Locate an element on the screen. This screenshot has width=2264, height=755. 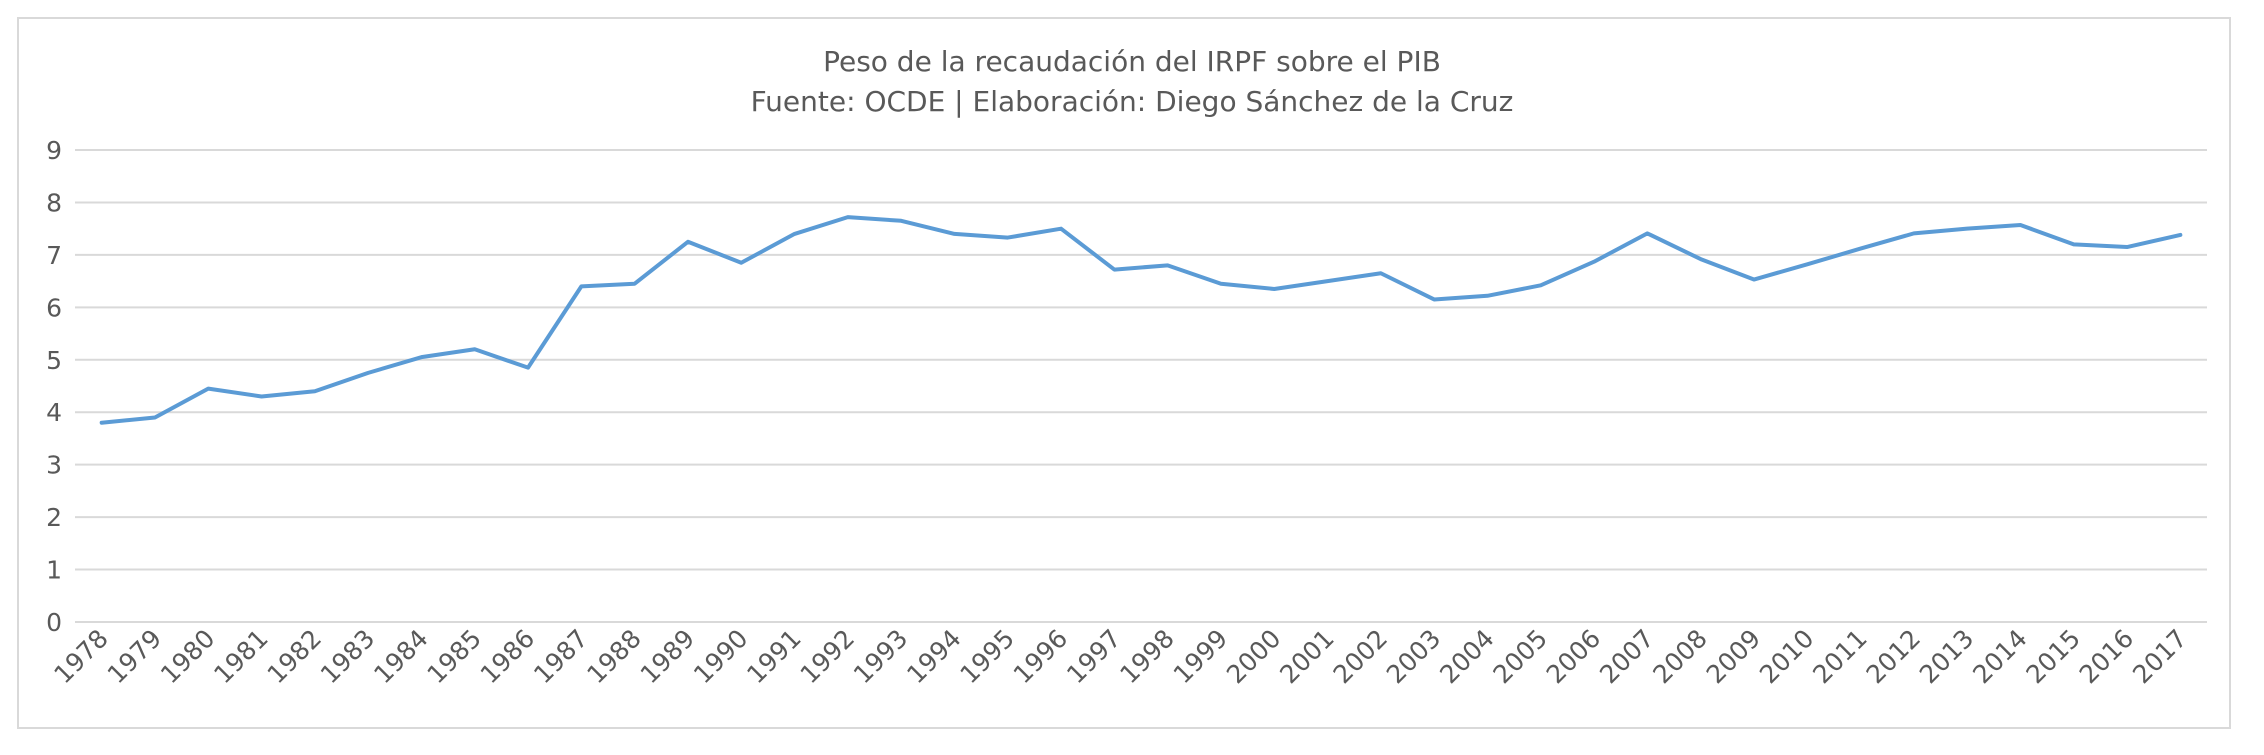
x-tick-label: 2004 is located at coordinates (1466, 656).